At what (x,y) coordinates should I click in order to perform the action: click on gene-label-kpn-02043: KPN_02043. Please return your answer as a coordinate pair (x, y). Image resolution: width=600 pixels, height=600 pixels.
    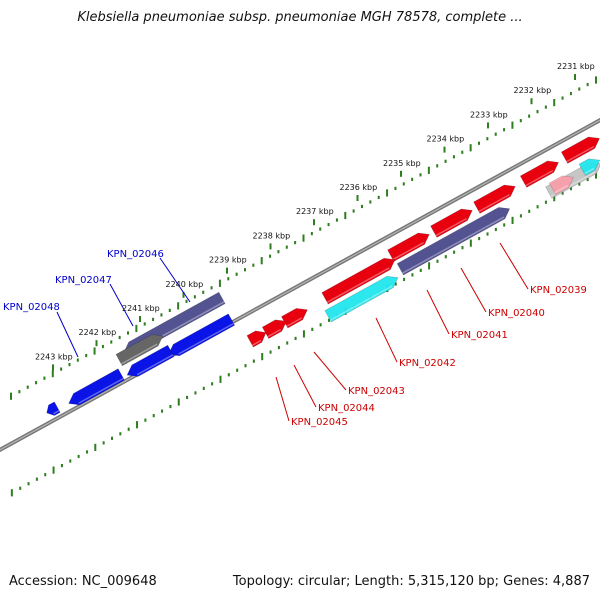
    Looking at the image, I should click on (376, 391).